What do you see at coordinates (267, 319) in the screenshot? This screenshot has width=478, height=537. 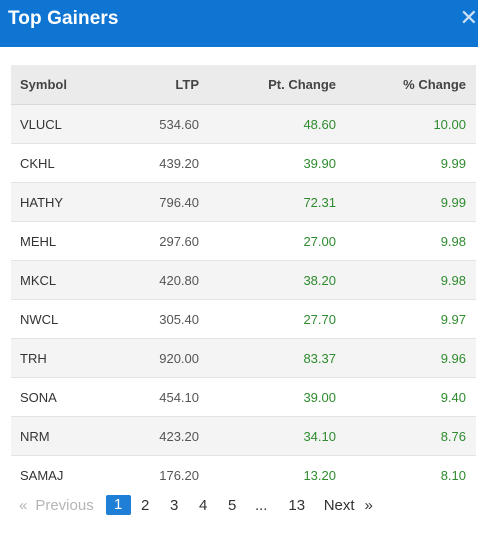 I see `pt-change-cell: 27.70` at bounding box center [267, 319].